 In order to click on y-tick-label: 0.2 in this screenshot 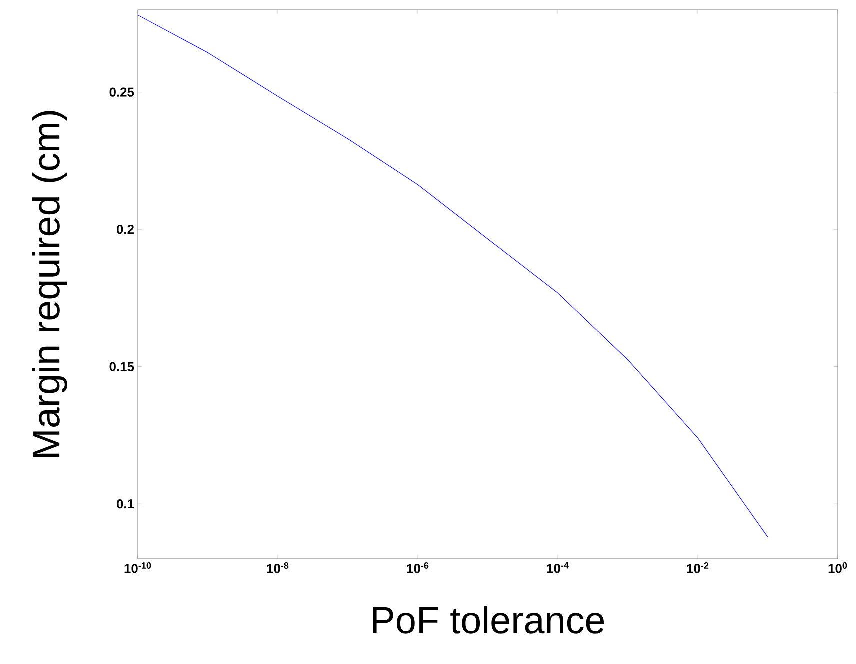, I will do `click(125, 229)`.